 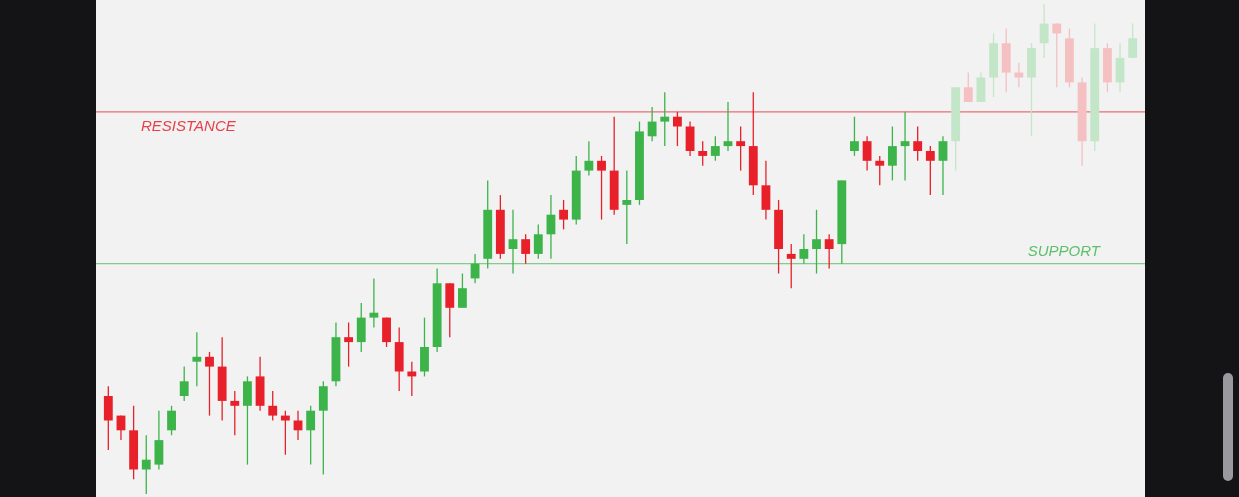 What do you see at coordinates (189, 125) in the screenshot?
I see `ref-line-label: RESISTANCE` at bounding box center [189, 125].